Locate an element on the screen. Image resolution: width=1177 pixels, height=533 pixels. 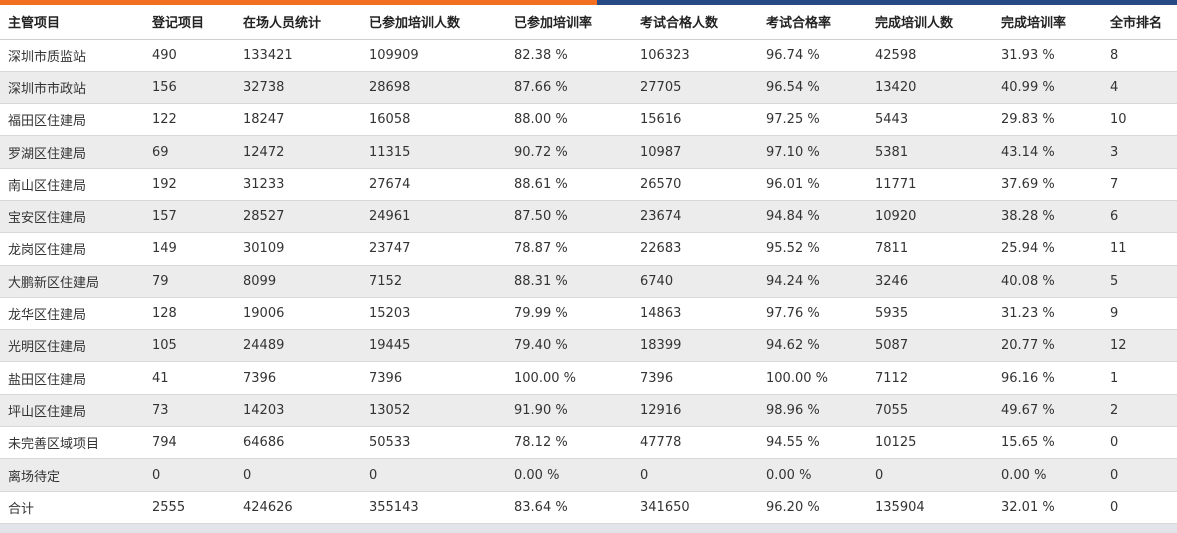
cell-completed-rate: 29.83 % is located at coordinates (1047, 120).